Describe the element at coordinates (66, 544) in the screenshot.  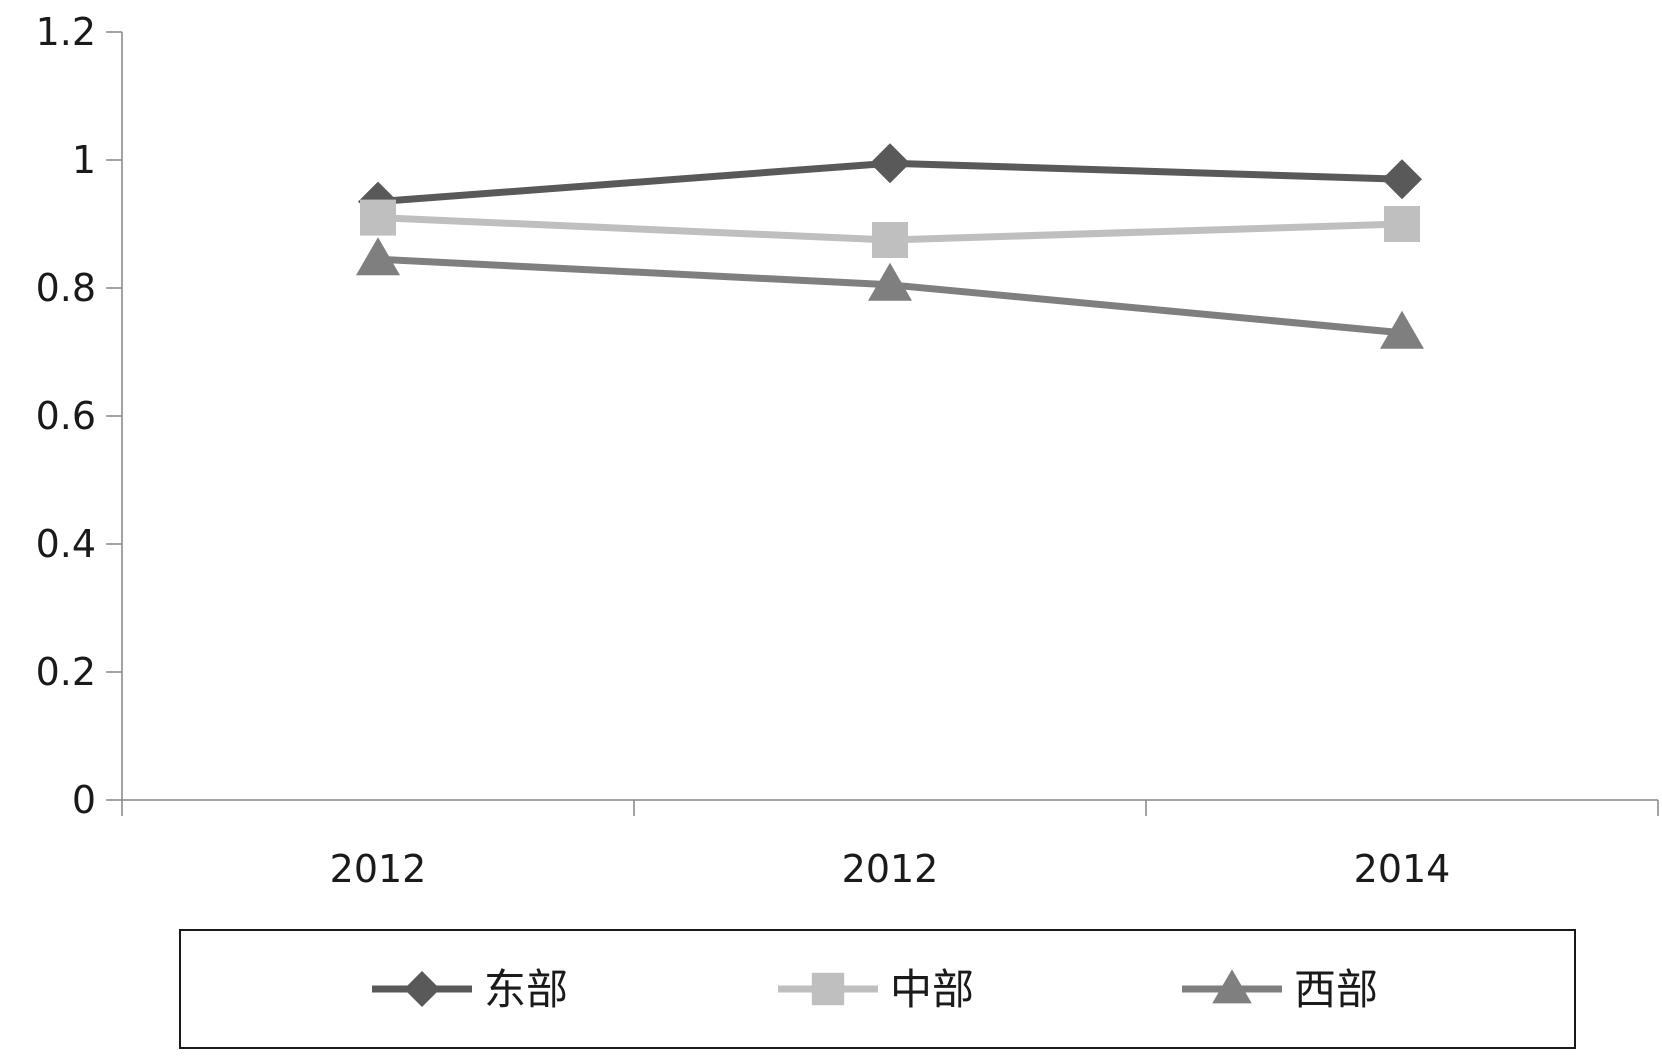
I see `y-tick-label: 0.4` at that location.